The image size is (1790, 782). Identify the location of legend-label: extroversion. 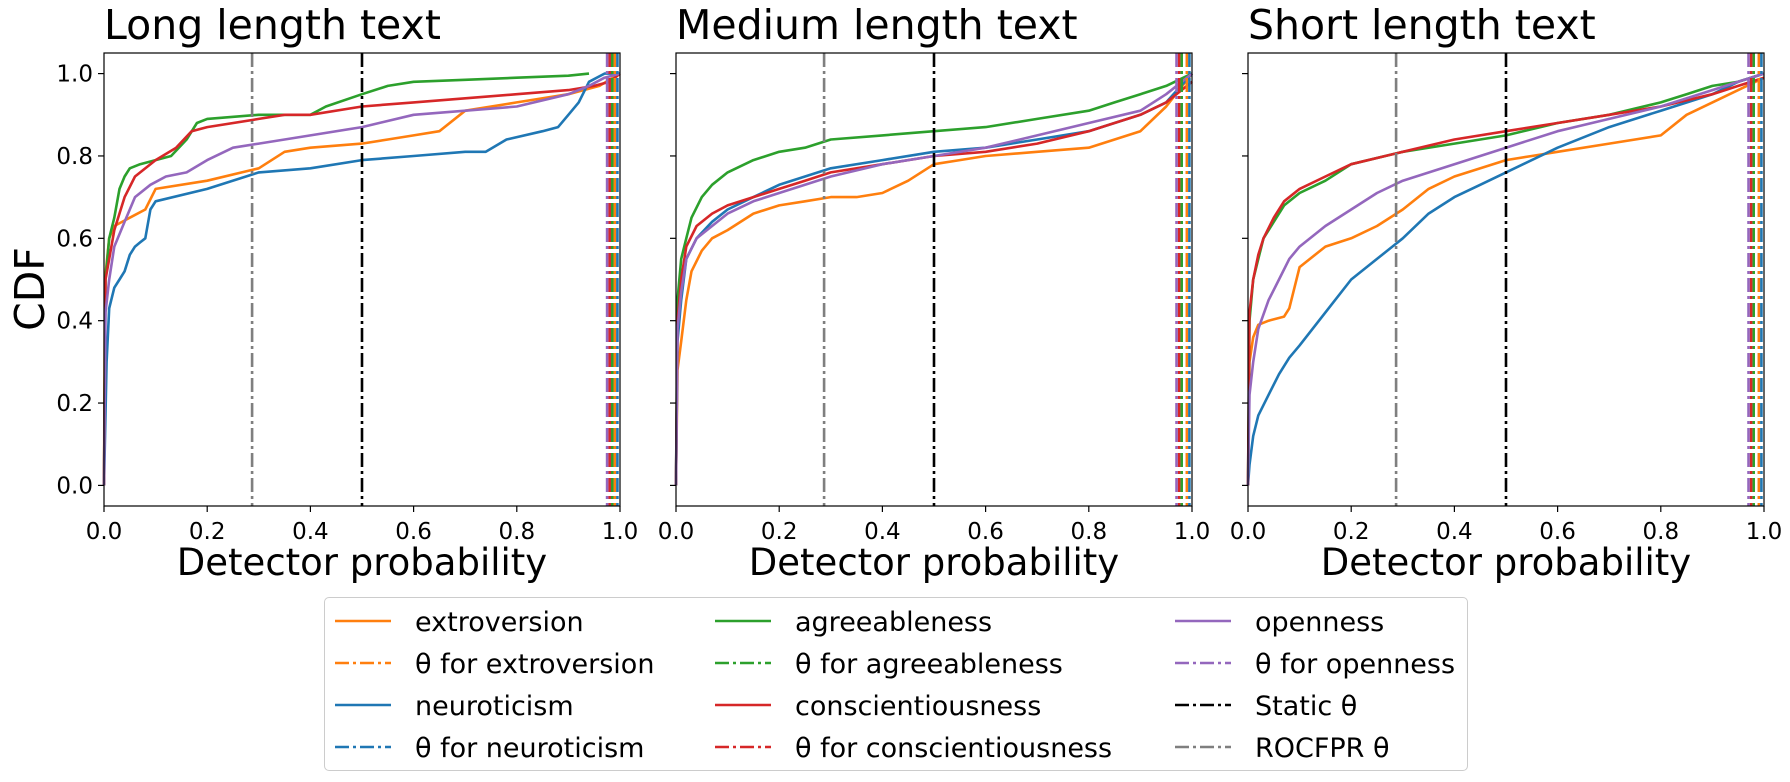
(499, 622).